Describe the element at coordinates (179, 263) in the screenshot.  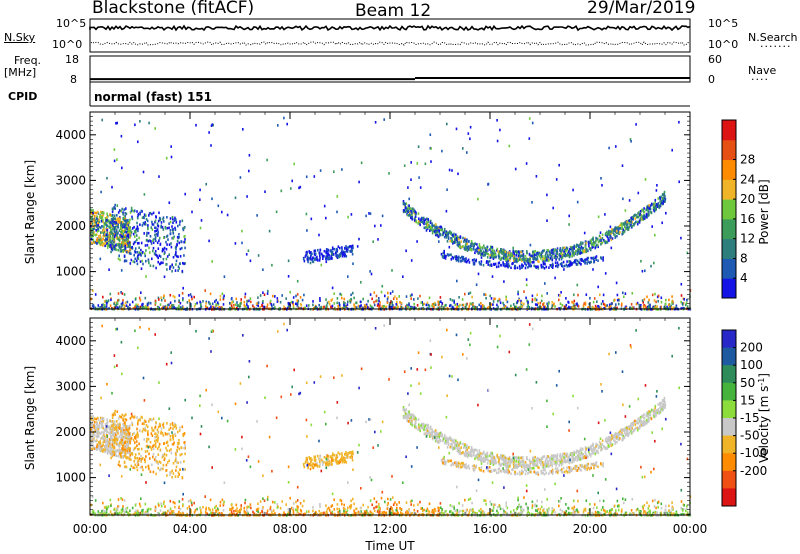
I see `scatter-cell-power-data-2088` at that location.